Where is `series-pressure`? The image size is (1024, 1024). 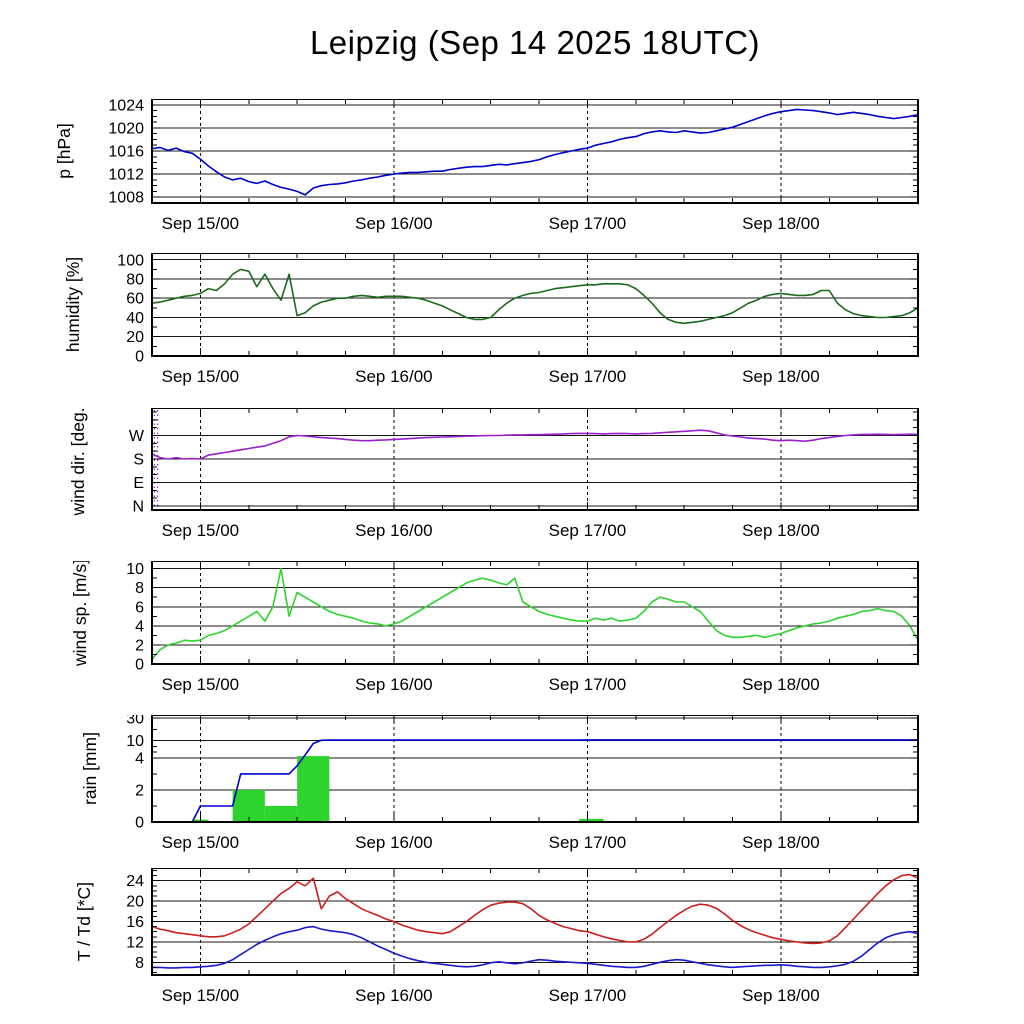
series-pressure is located at coordinates (535, 152).